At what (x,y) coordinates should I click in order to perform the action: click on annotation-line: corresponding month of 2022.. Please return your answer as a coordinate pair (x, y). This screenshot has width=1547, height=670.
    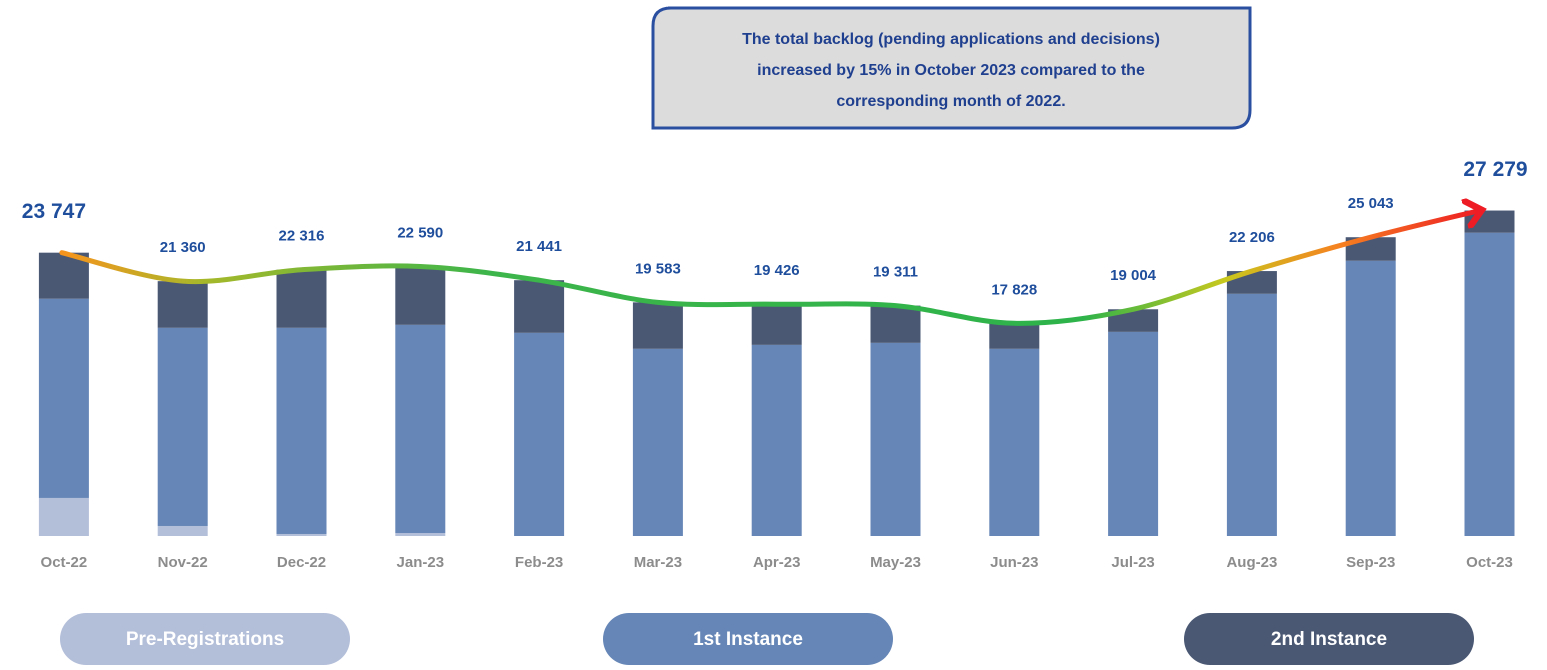
    Looking at the image, I should click on (950, 101).